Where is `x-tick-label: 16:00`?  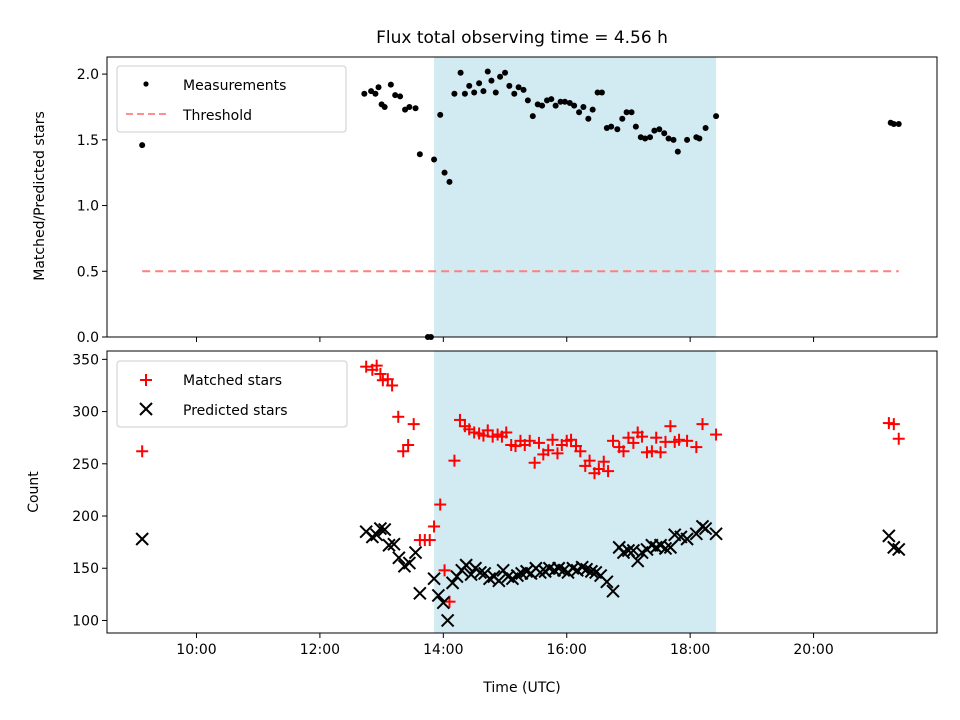
x-tick-label: 16:00 is located at coordinates (567, 650).